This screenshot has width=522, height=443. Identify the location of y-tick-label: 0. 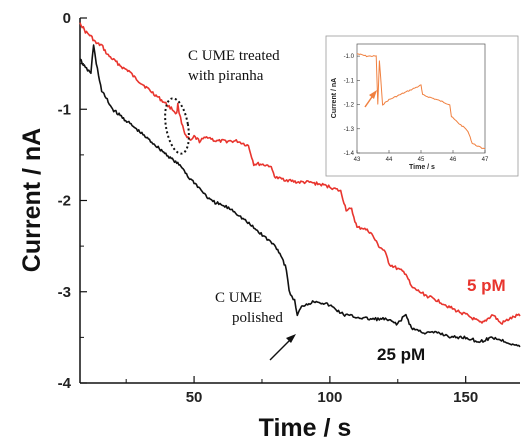
(67, 18).